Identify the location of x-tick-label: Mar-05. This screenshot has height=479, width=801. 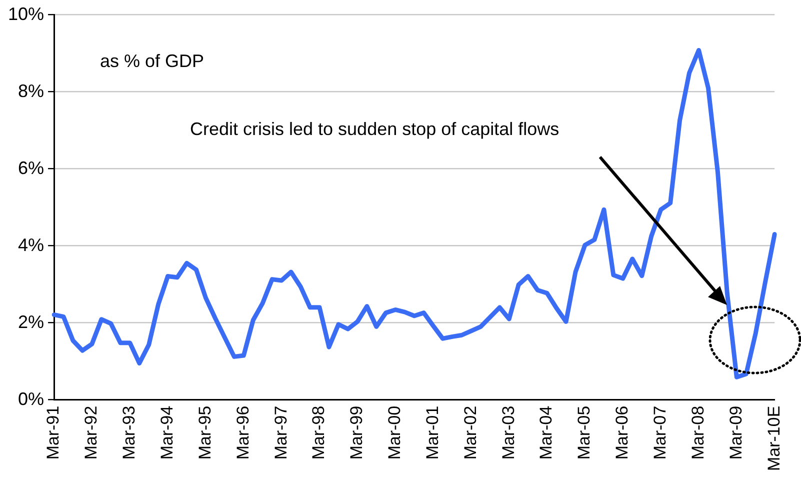
(584, 433).